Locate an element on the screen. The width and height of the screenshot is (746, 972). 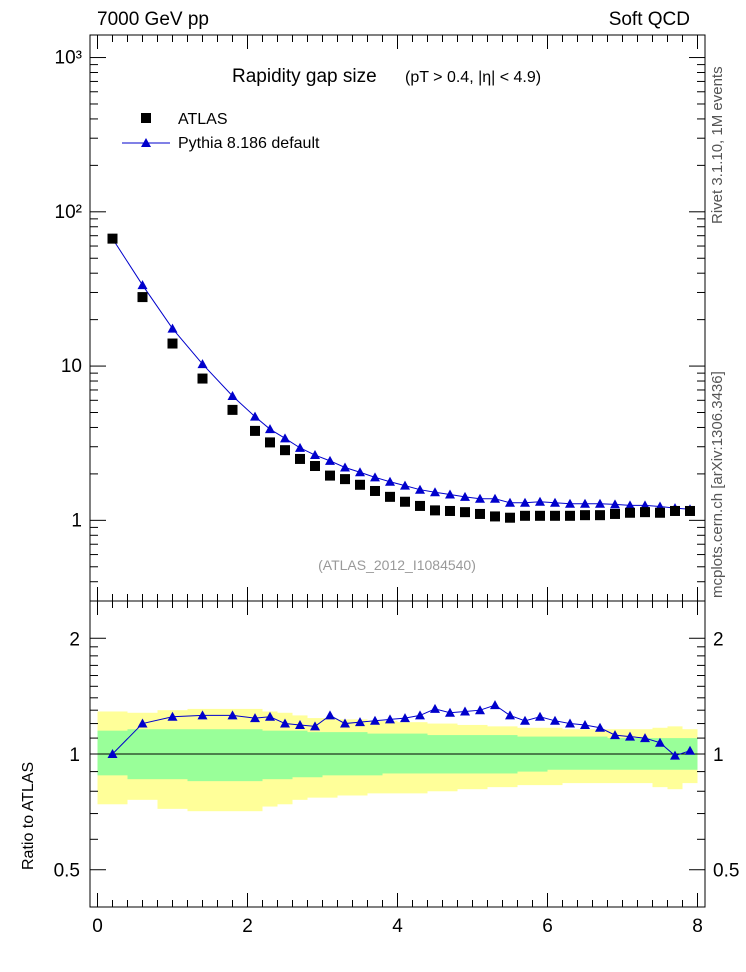
legend-atlas-label: ATLAS is located at coordinates (203, 119).